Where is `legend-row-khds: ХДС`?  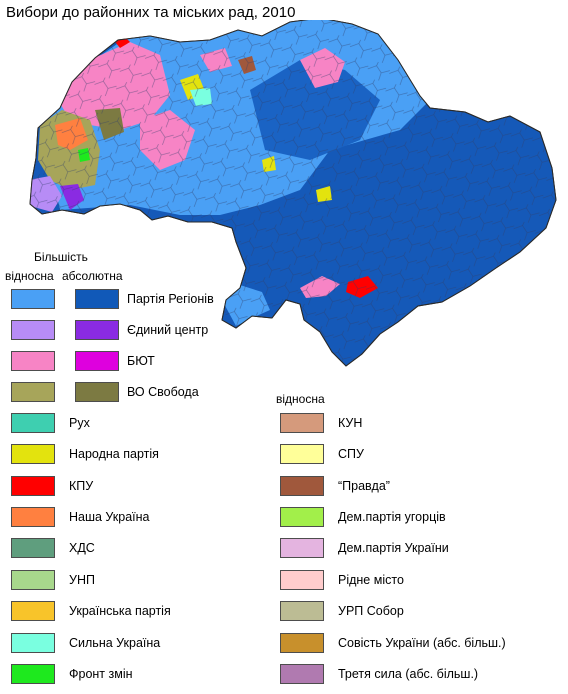
legend-row-khds: ХДС is located at coordinates (53, 548).